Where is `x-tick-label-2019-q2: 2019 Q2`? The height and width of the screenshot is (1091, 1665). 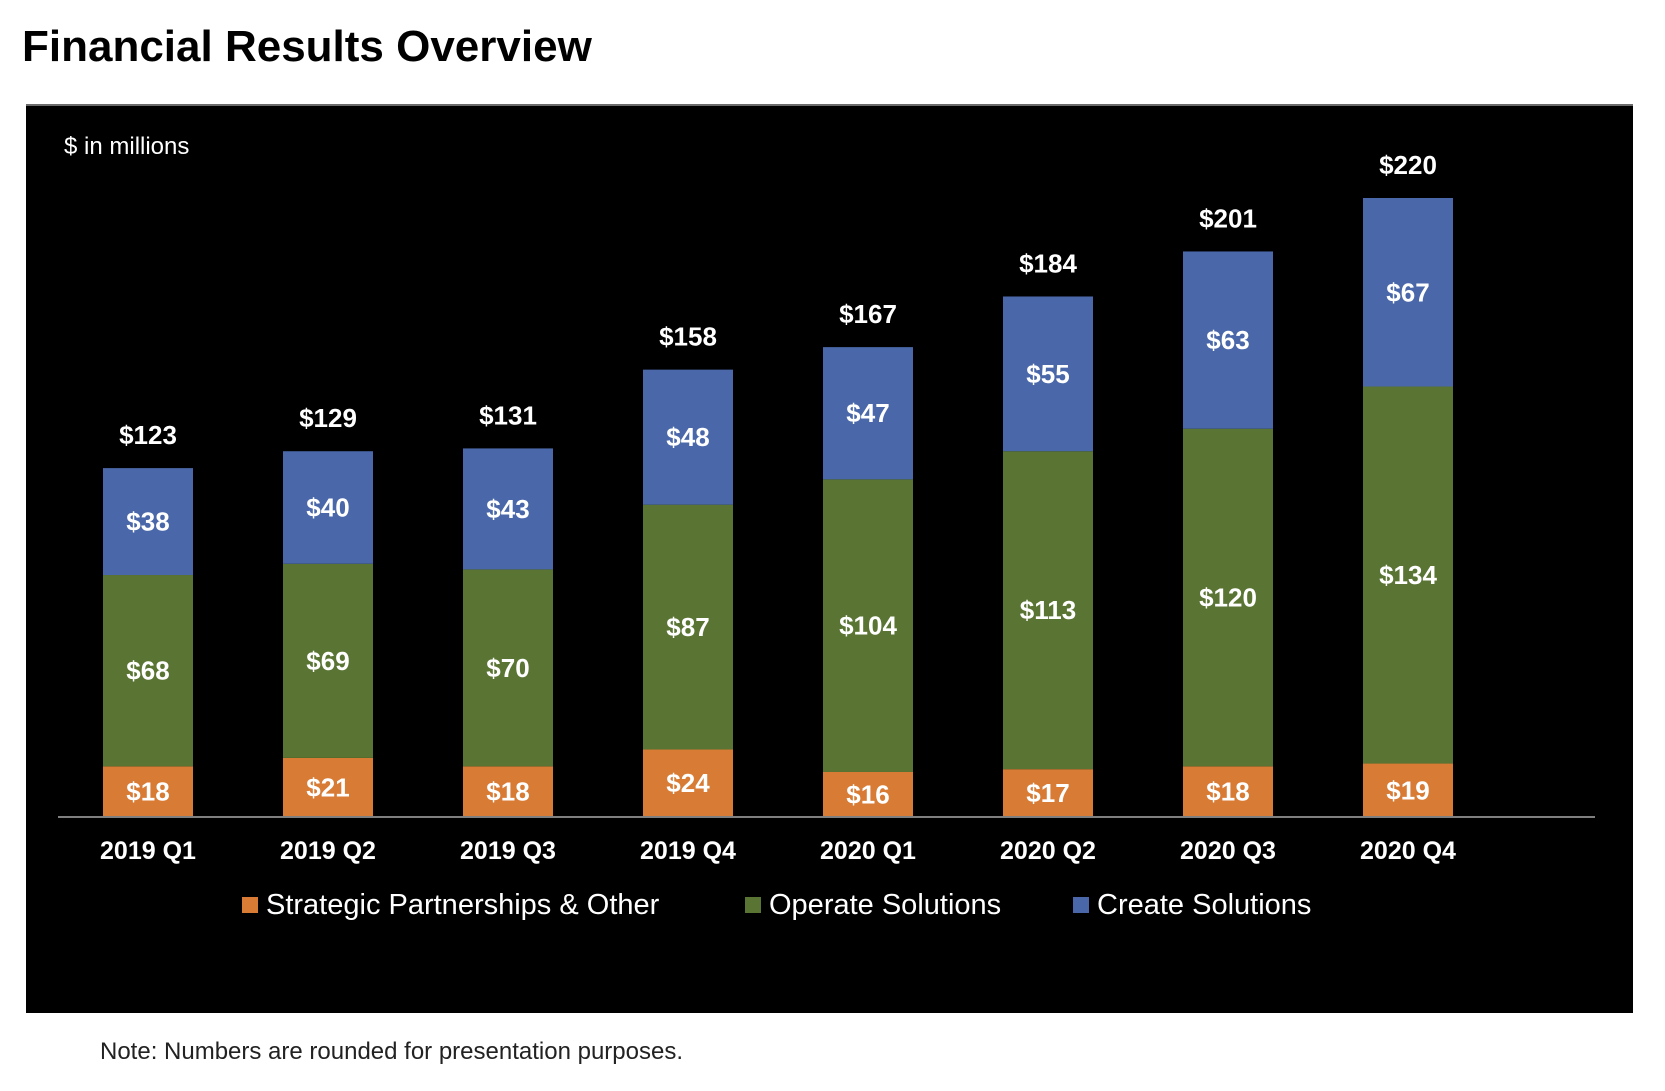 x-tick-label-2019-q2: 2019 Q2 is located at coordinates (328, 851).